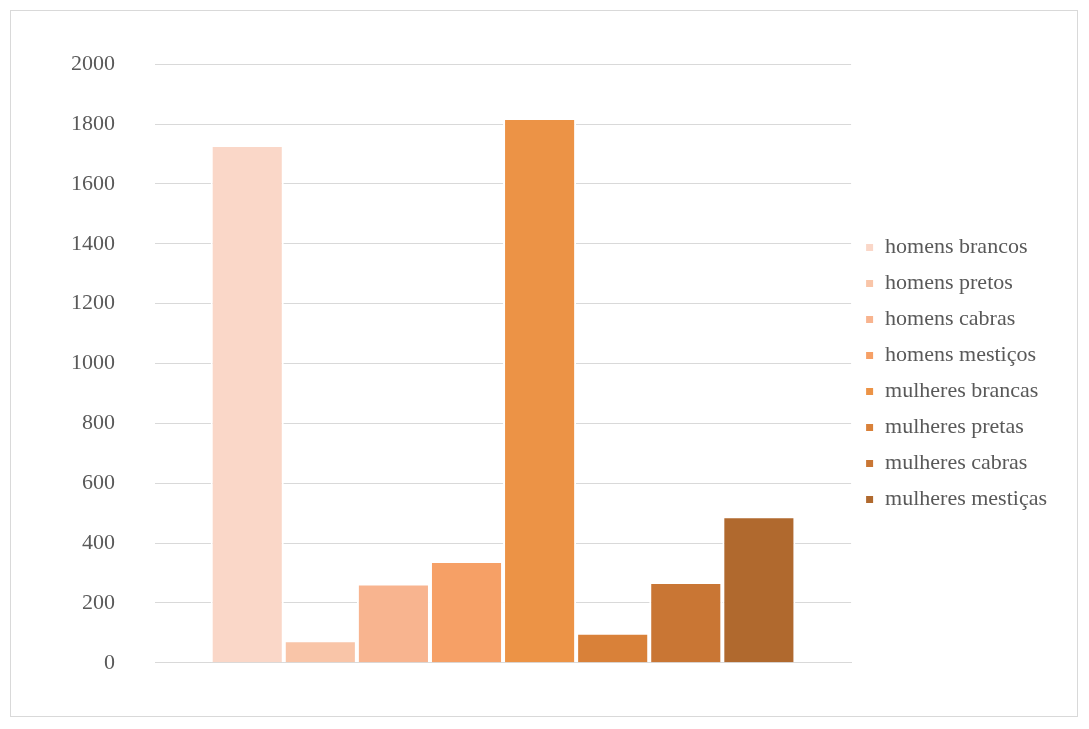 The width and height of the screenshot is (1089, 729). I want to click on y-tick-label: 1800, so click(93, 122).